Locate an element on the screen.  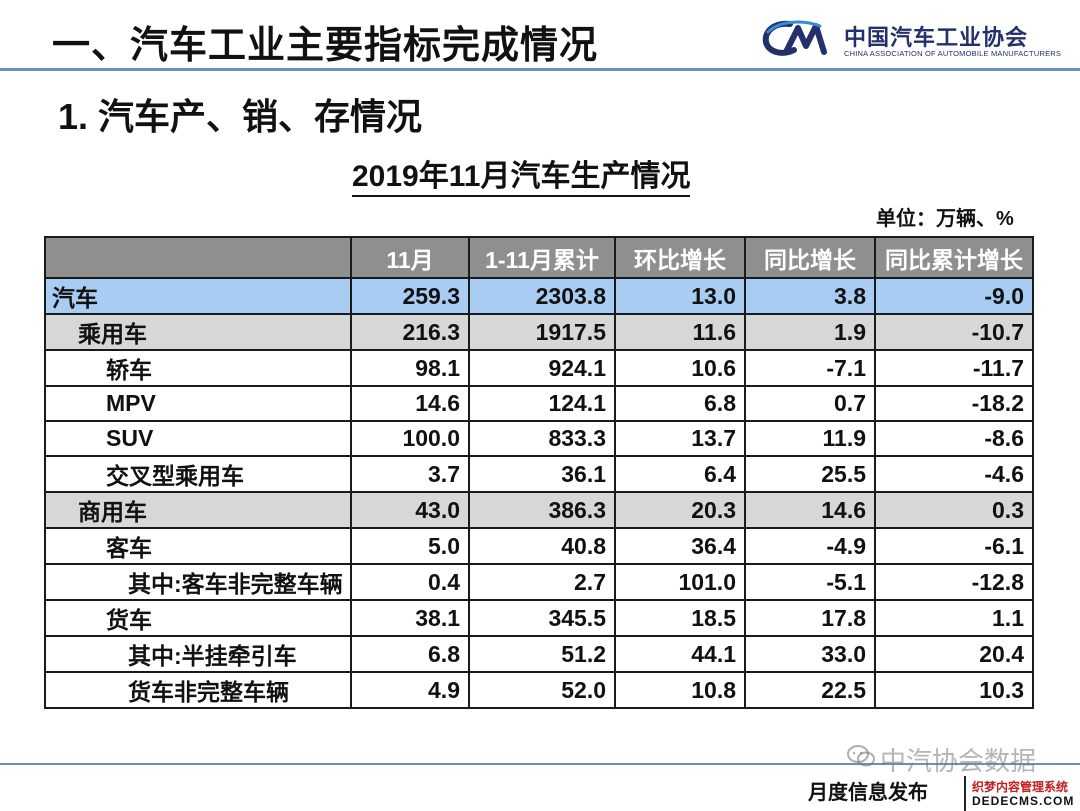
value-yoy: 22.5 is located at coordinates (810, 690).